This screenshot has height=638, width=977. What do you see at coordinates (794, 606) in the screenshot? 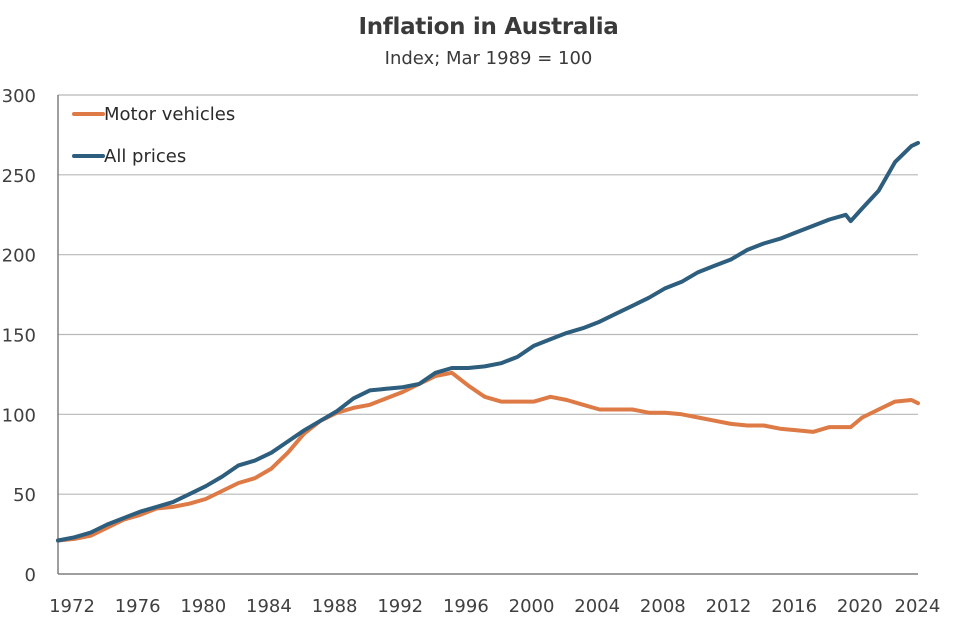
I see `x-tick-label: 2016` at bounding box center [794, 606].